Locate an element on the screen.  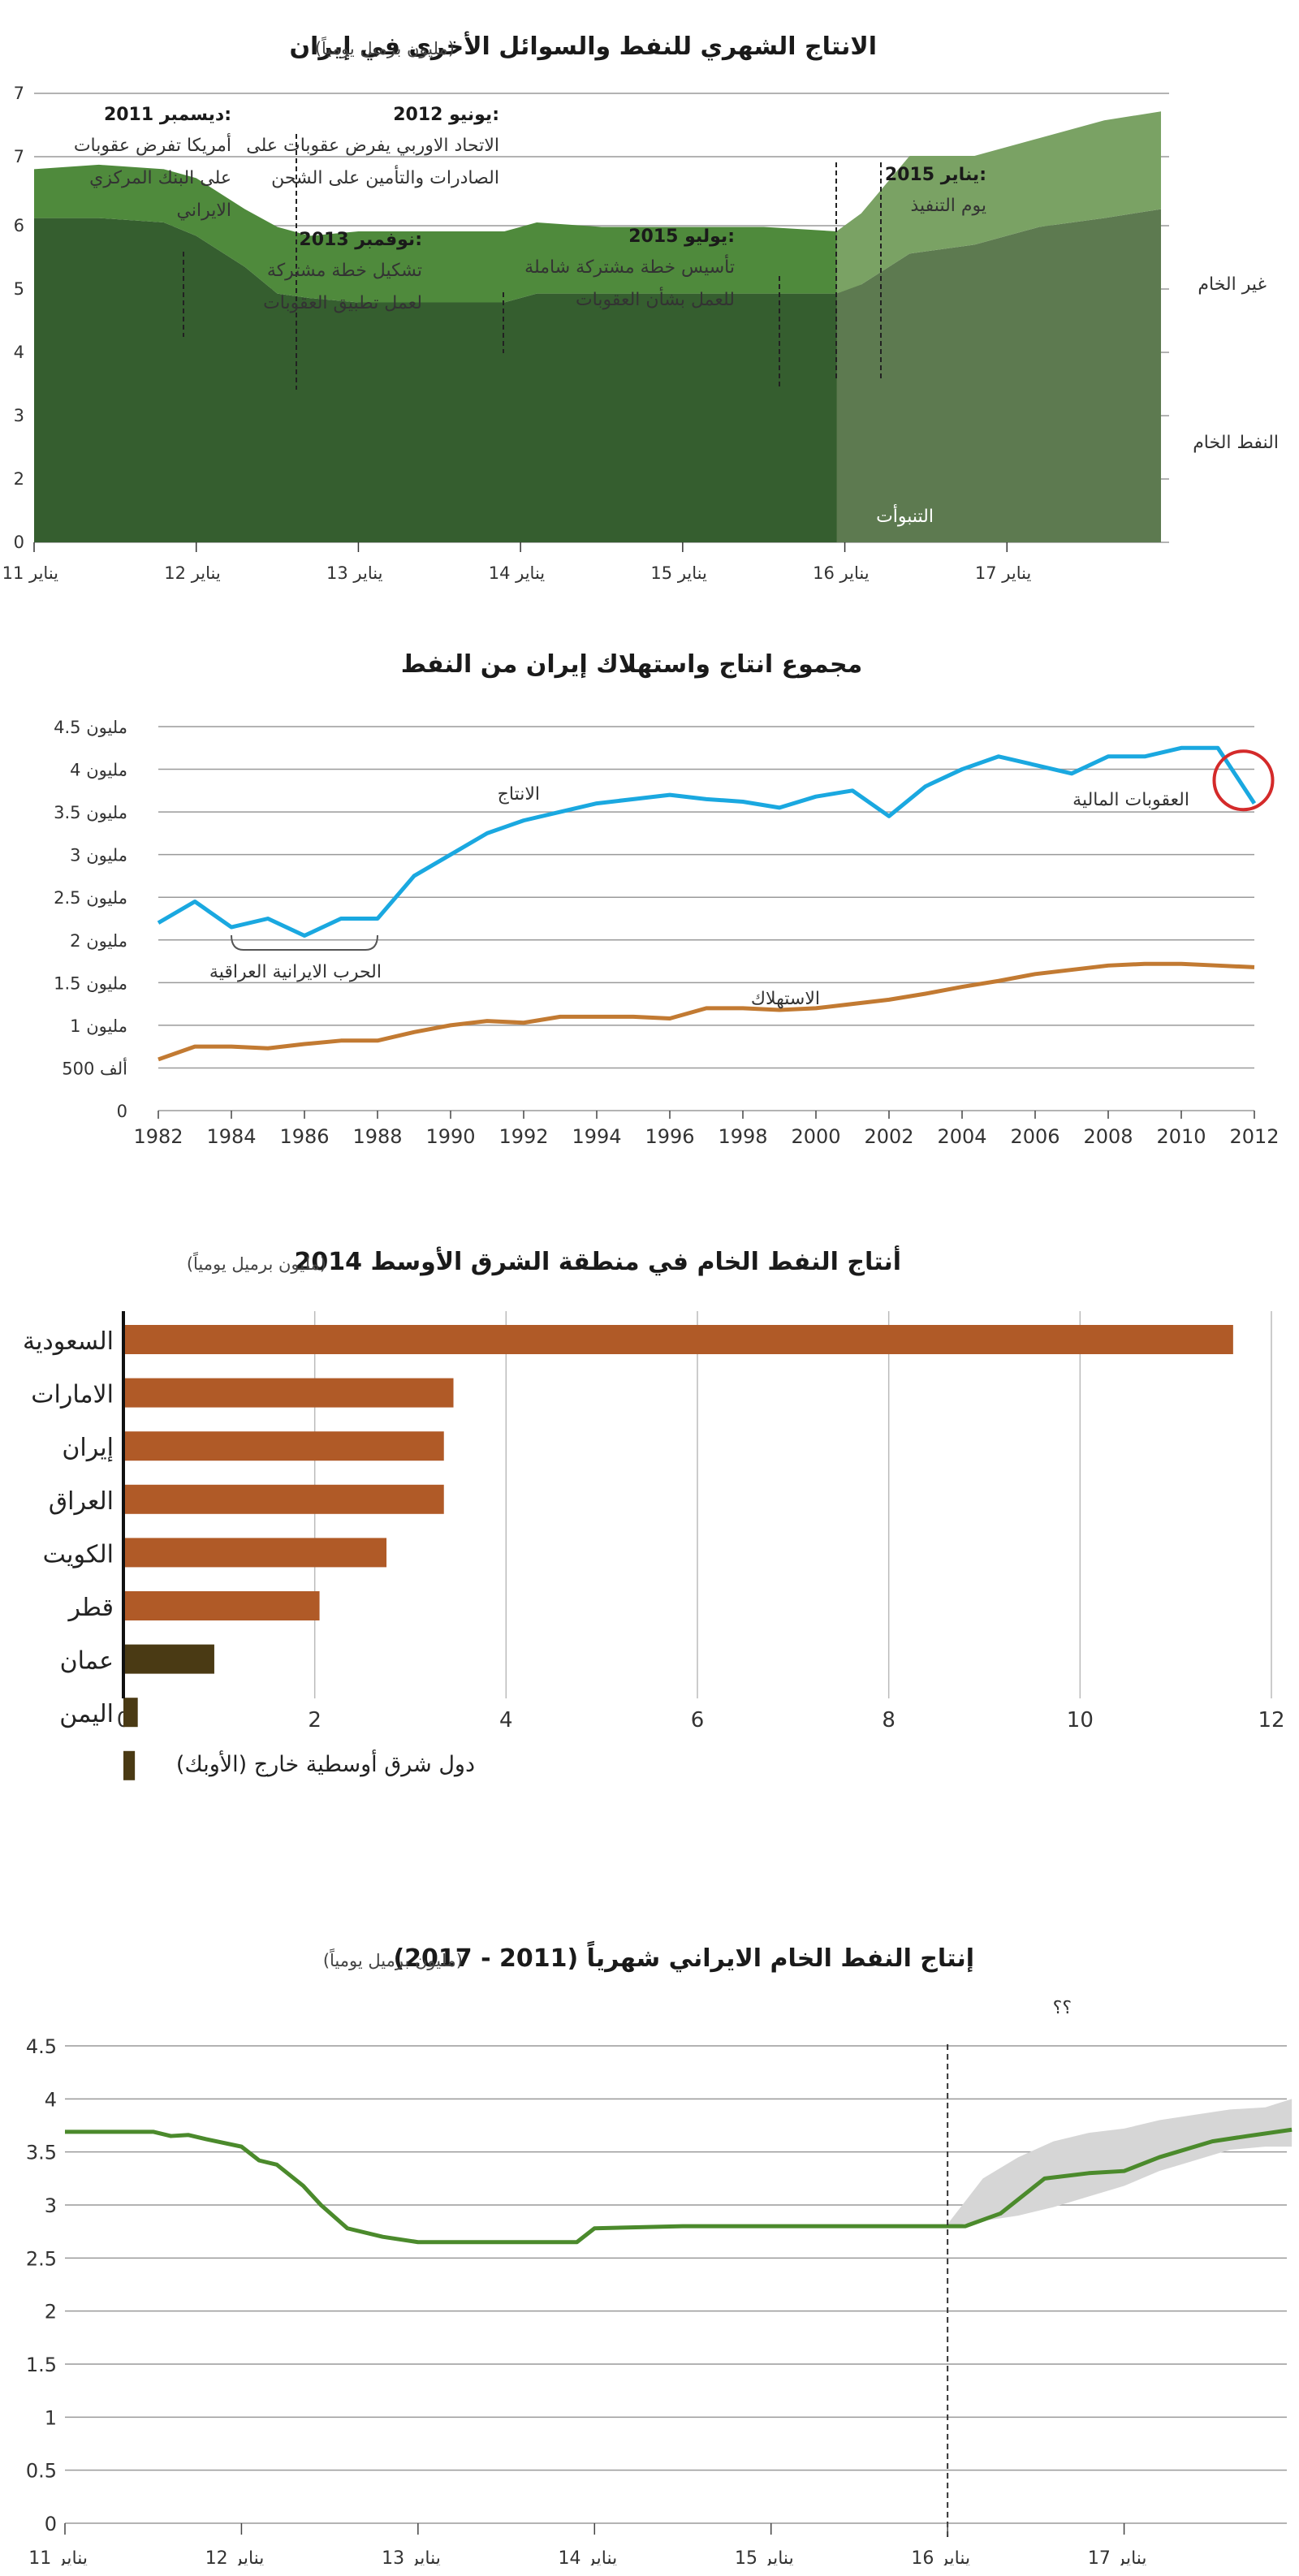
x-tick-label: 17 يناير is located at coordinates (1003, 573).